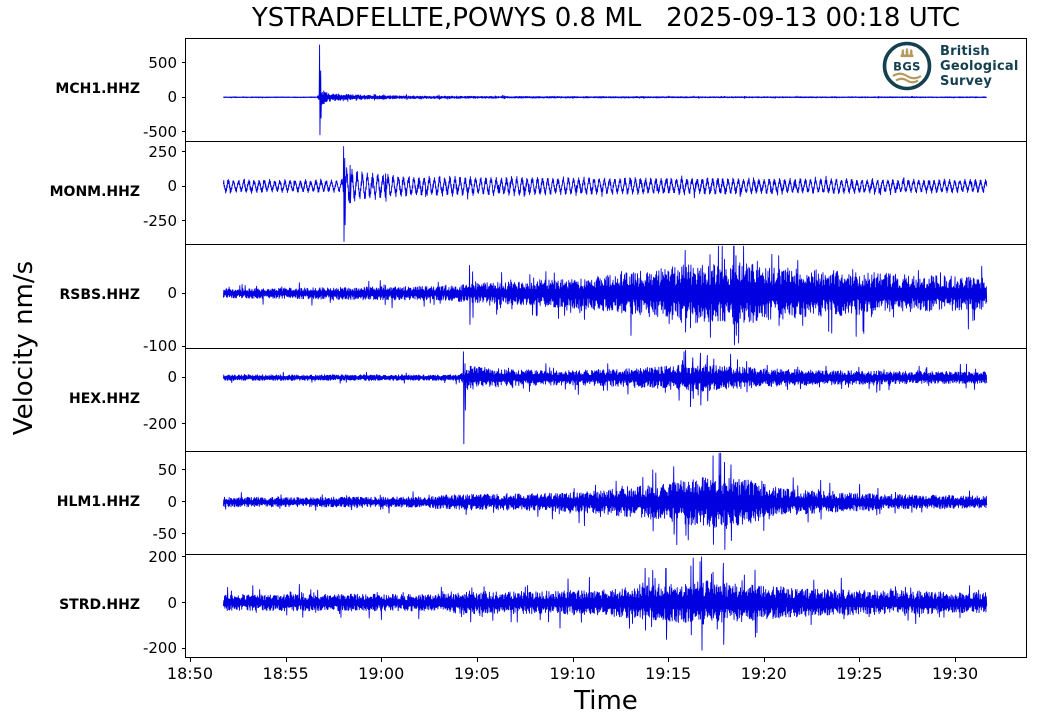  I want to click on bgs-logo-line3: Survey, so click(966, 81).